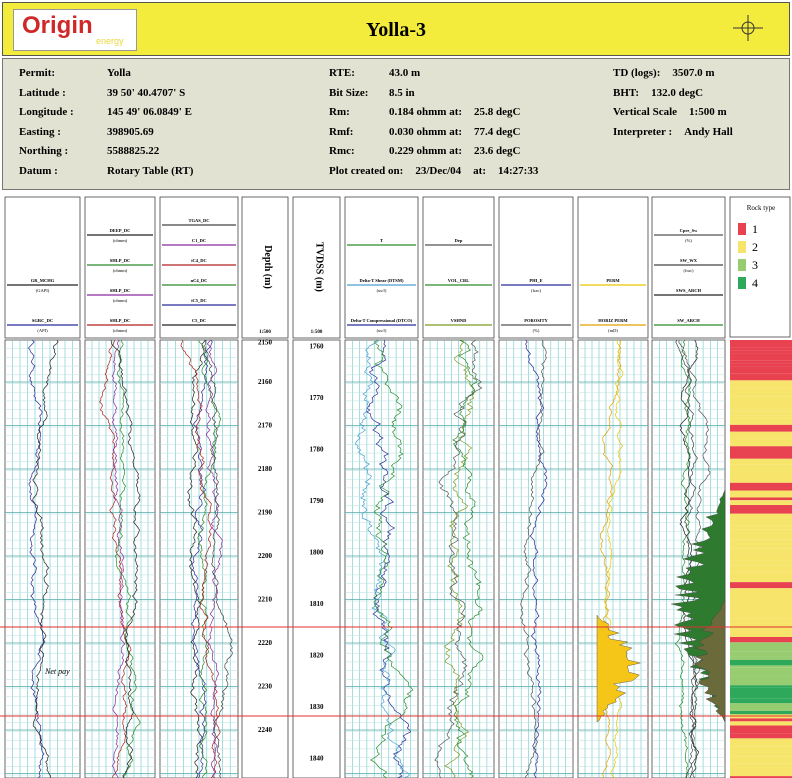  Describe the element at coordinates (618, 668) in the screenshot. I see `porosity-fill` at that location.